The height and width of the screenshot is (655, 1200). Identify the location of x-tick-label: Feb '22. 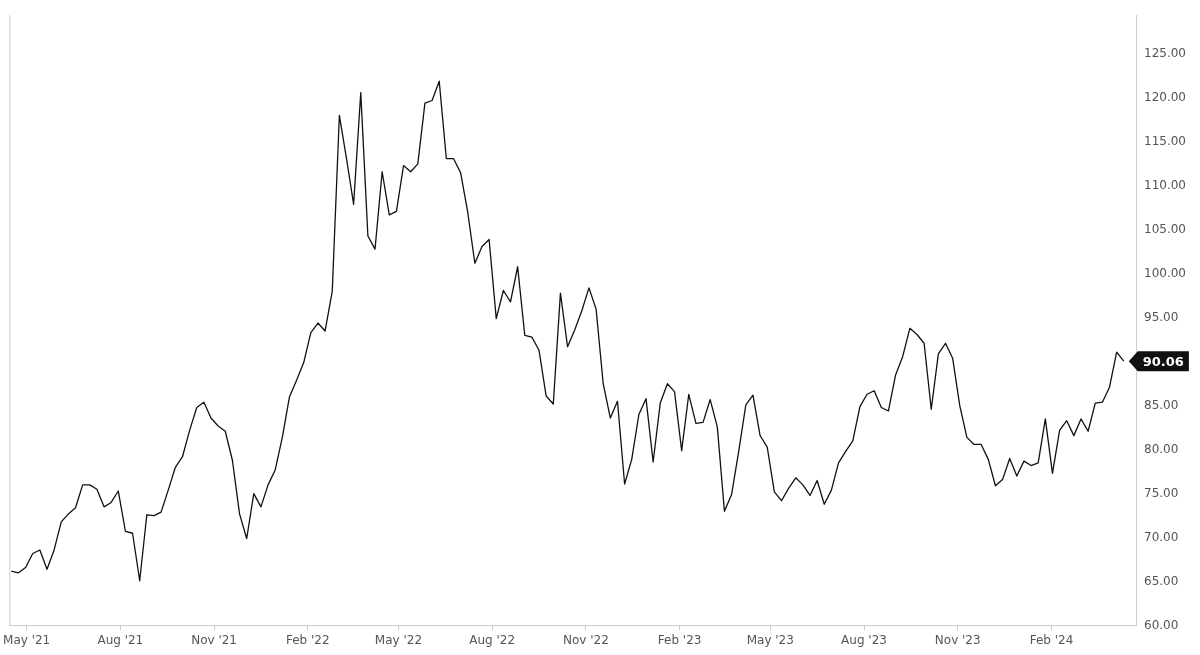
(307, 639).